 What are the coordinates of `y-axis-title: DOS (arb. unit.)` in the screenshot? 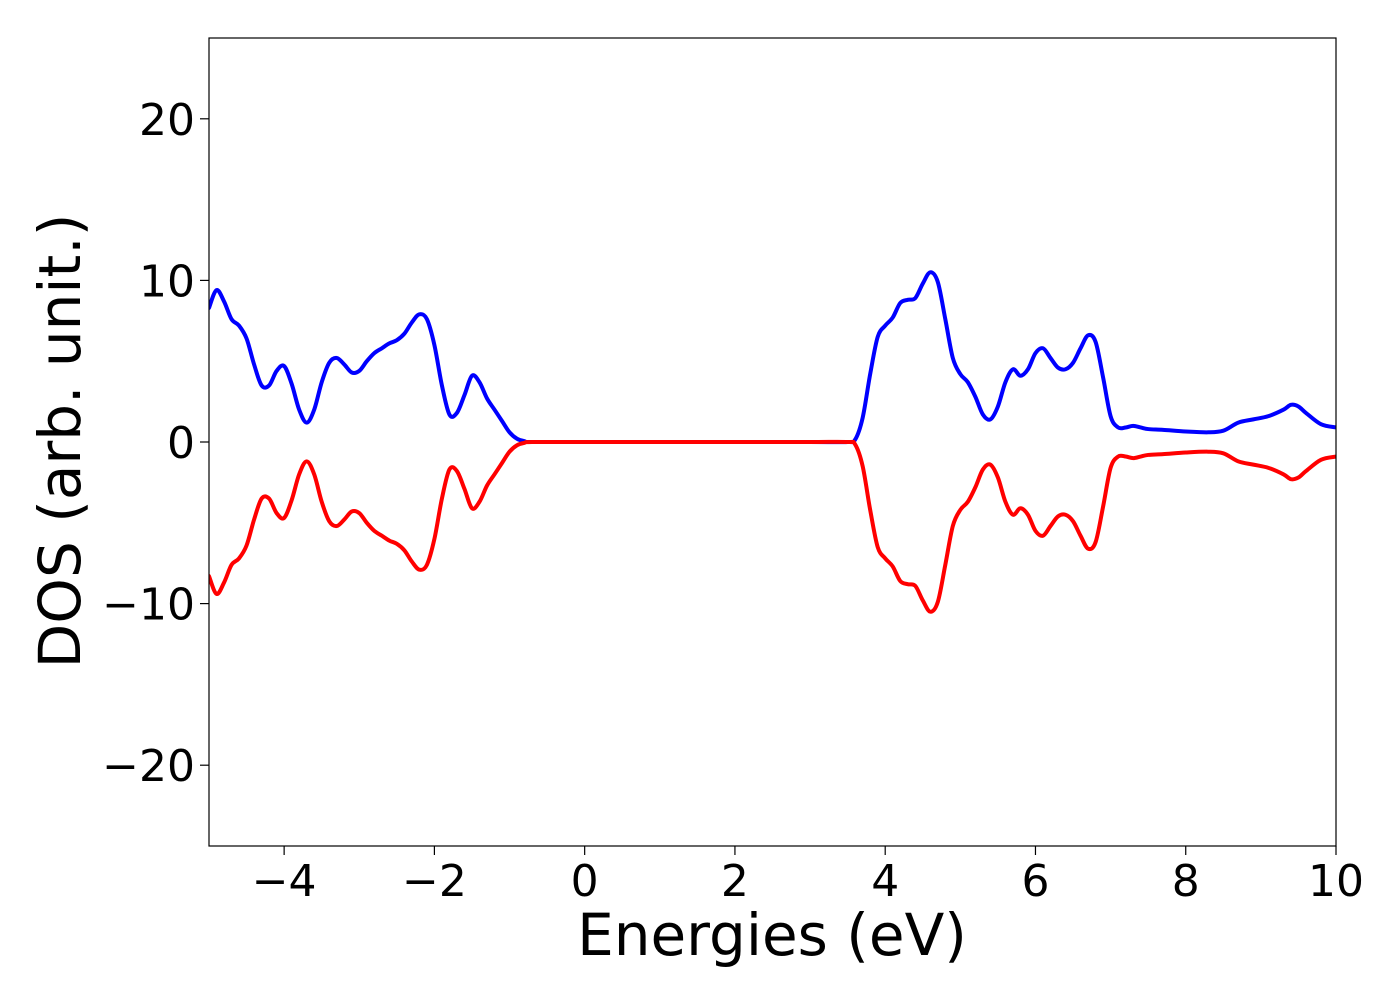 It's located at (60, 441).